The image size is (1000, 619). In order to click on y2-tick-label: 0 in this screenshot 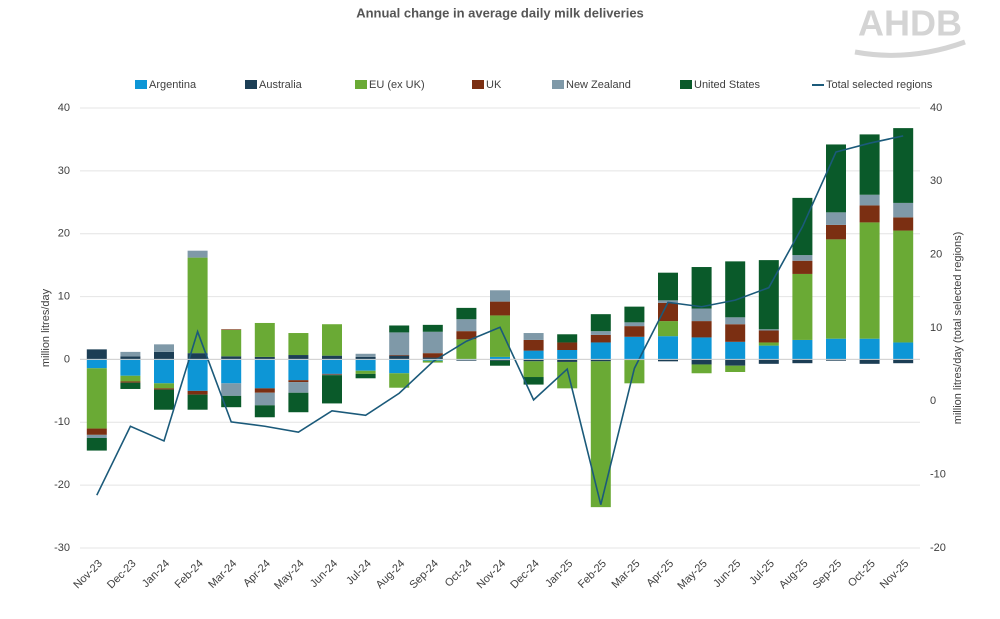, I will do `click(933, 401)`.